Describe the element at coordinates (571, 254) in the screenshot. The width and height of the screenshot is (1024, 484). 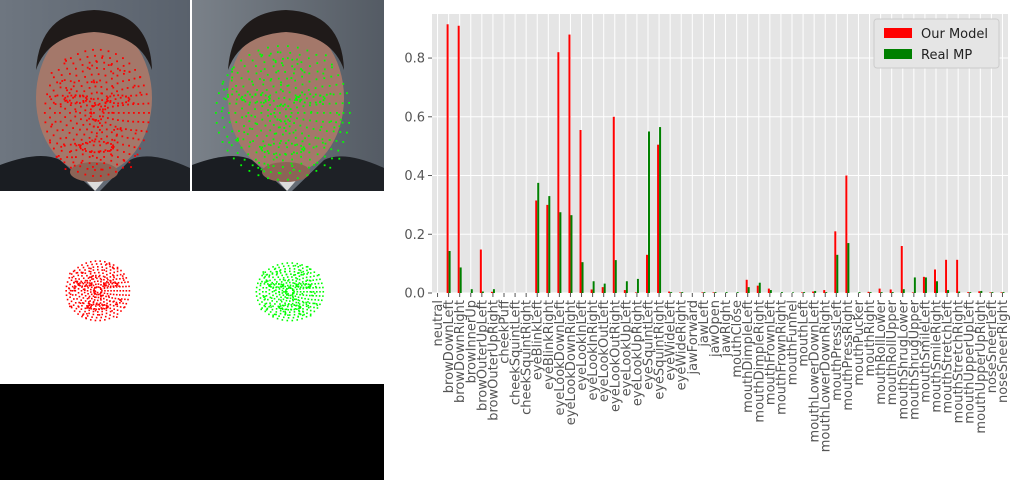
I see `bar-real-mp-eyeLookDownRight` at that location.